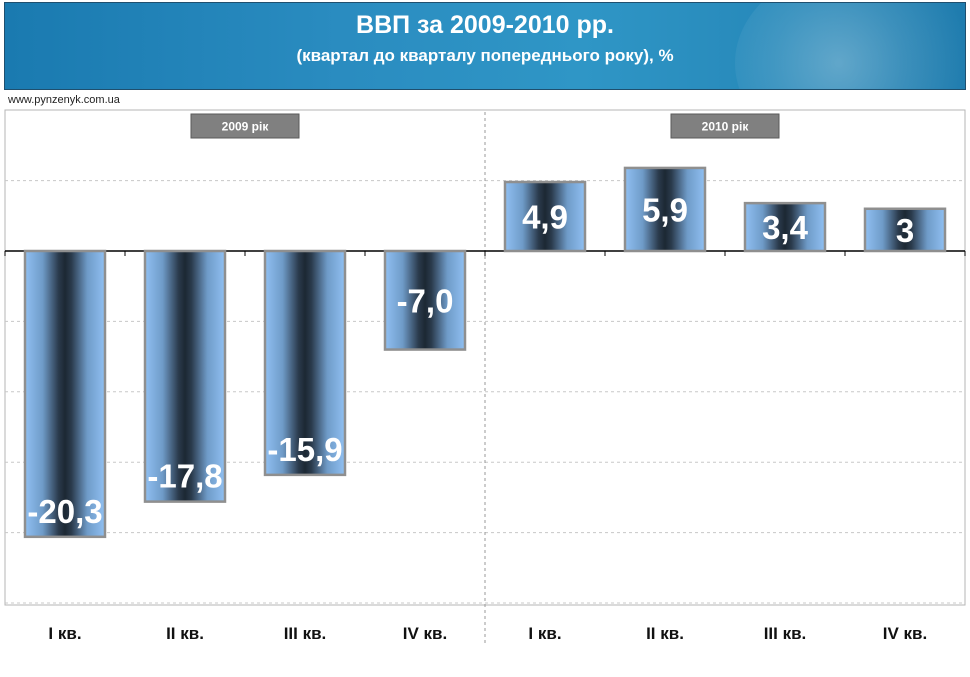 This screenshot has height=677, width=970. Describe the element at coordinates (64, 511) in the screenshot. I see `data-label: -20,3` at that location.